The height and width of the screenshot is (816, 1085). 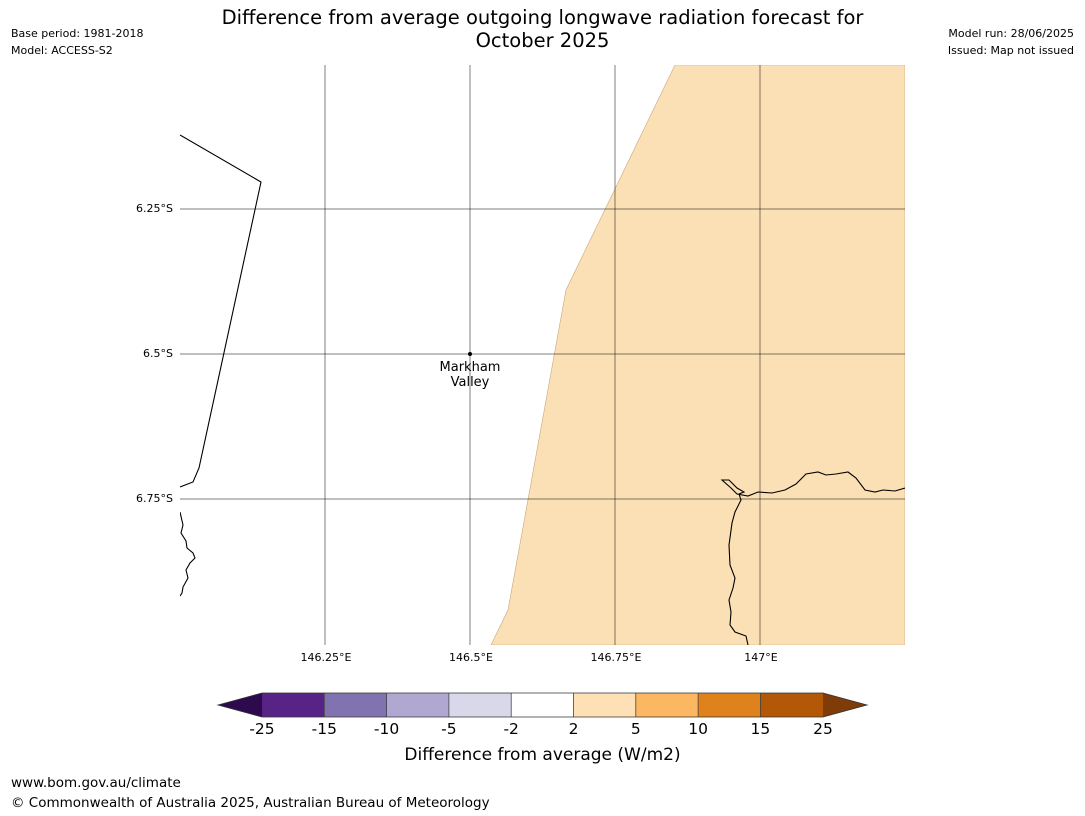 What do you see at coordinates (154, 498) in the screenshot?
I see `lat-label-6-75s: 6.75°S` at bounding box center [154, 498].